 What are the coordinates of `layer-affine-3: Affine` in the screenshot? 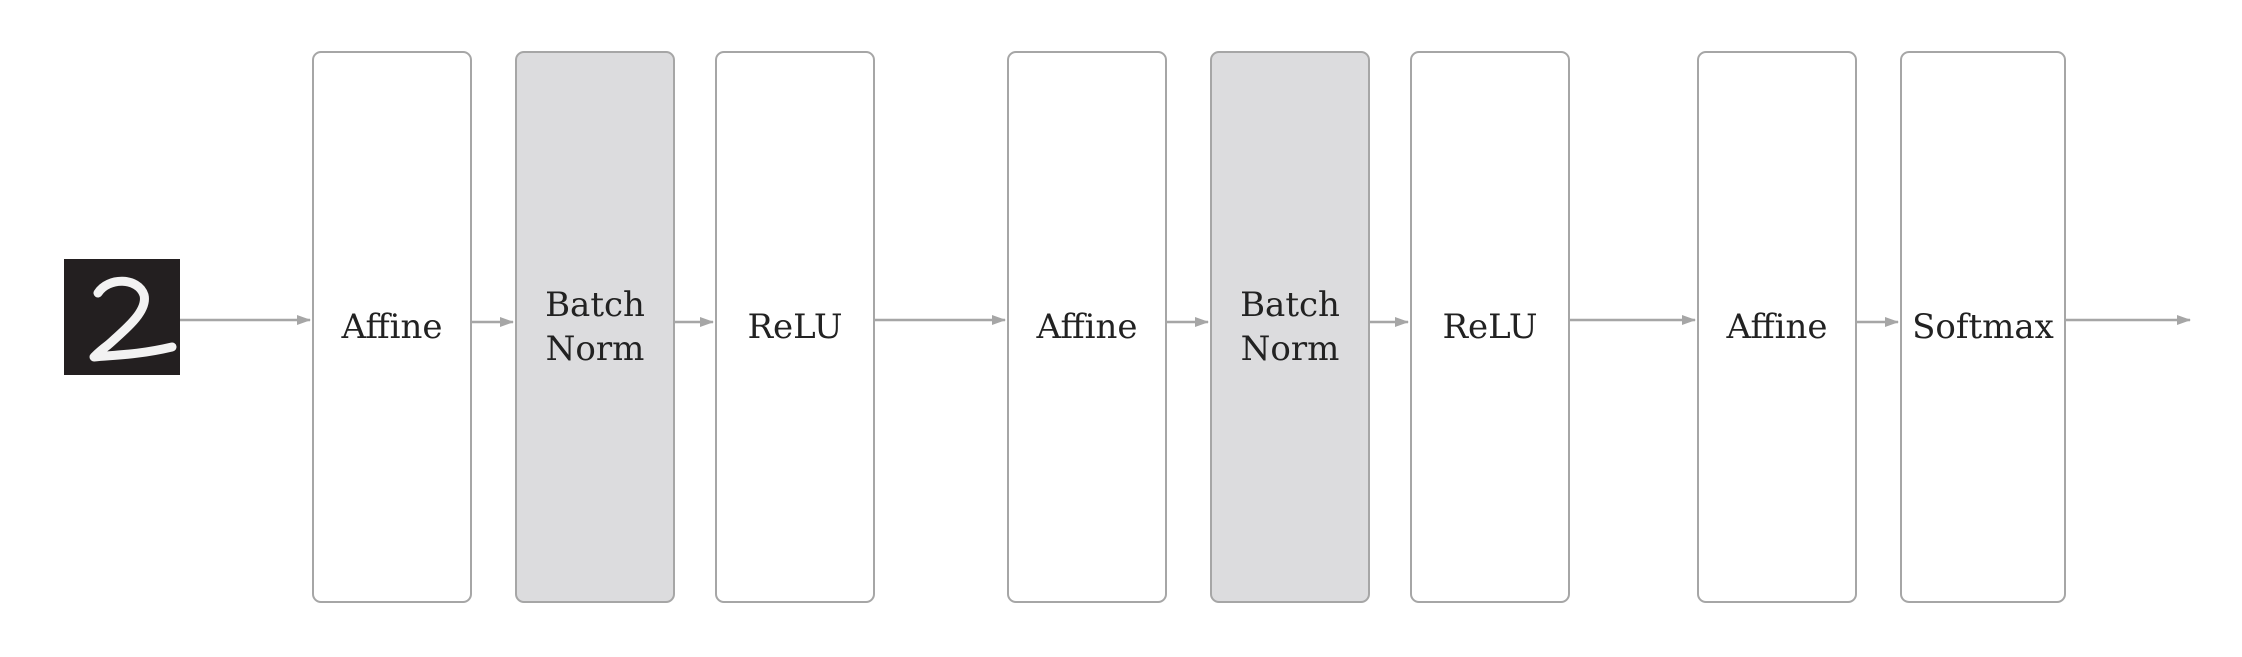 It's located at (1777, 327).